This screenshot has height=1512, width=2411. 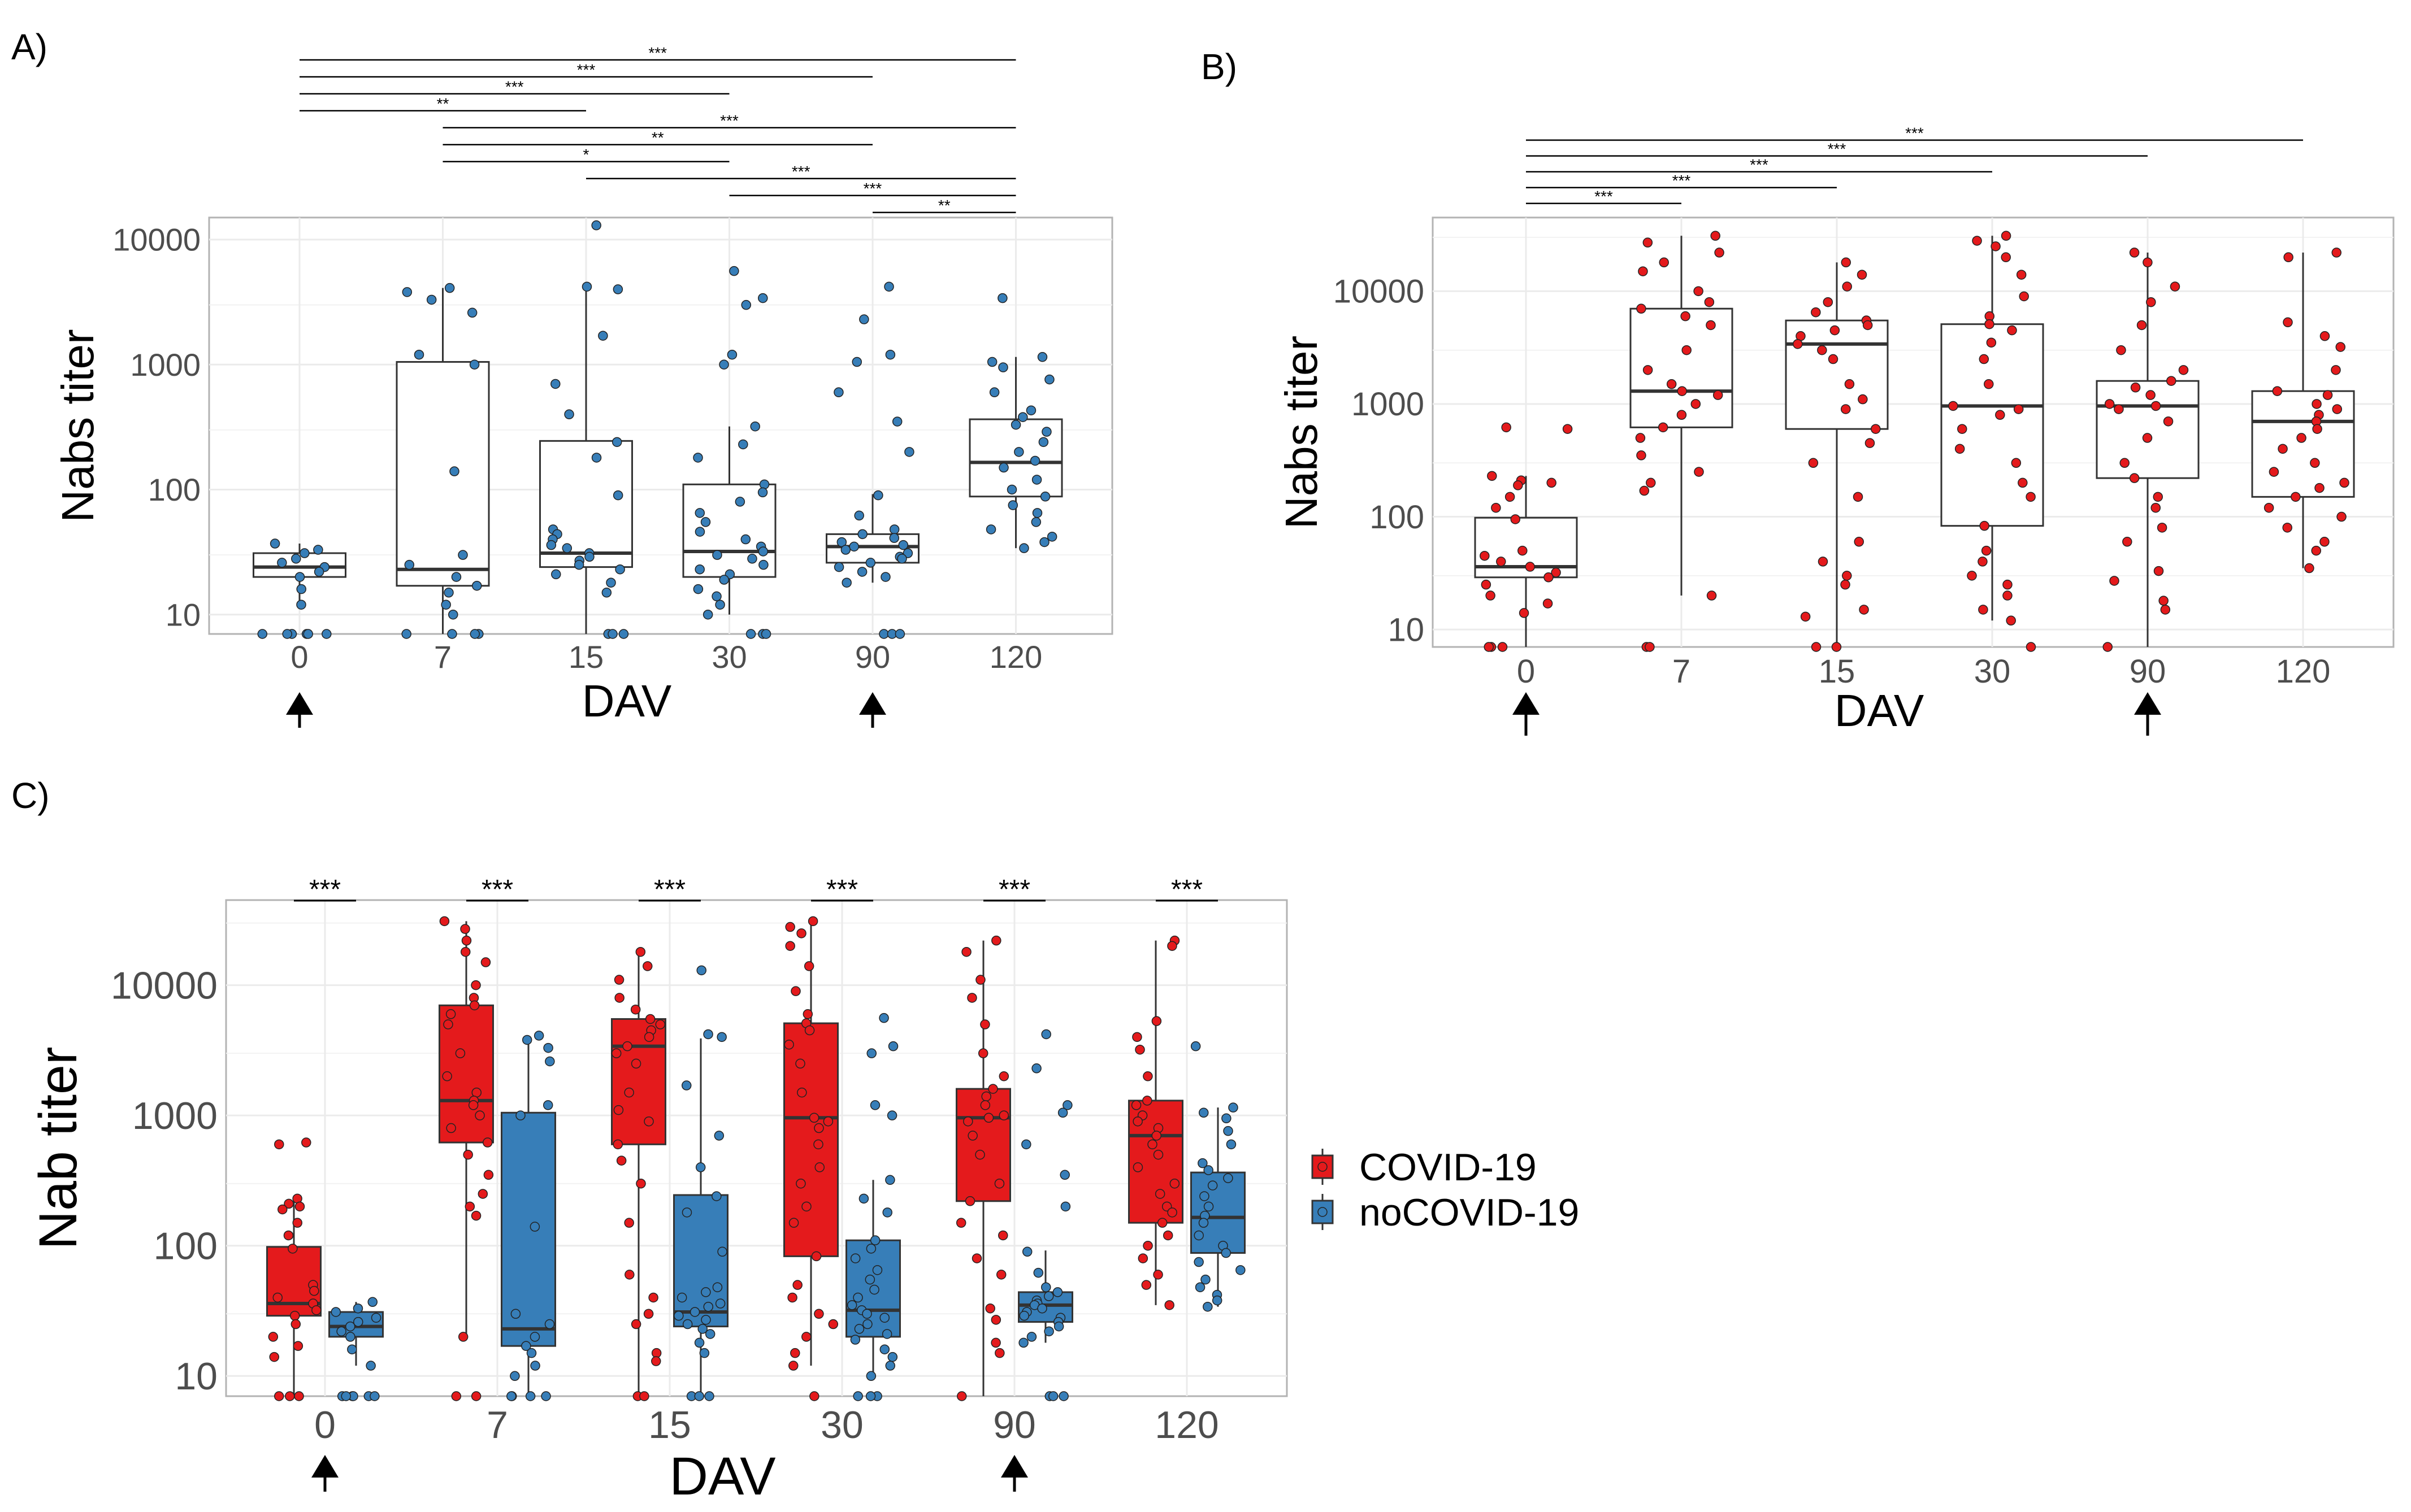 I want to click on plot-panel, so click(x=660, y=425).